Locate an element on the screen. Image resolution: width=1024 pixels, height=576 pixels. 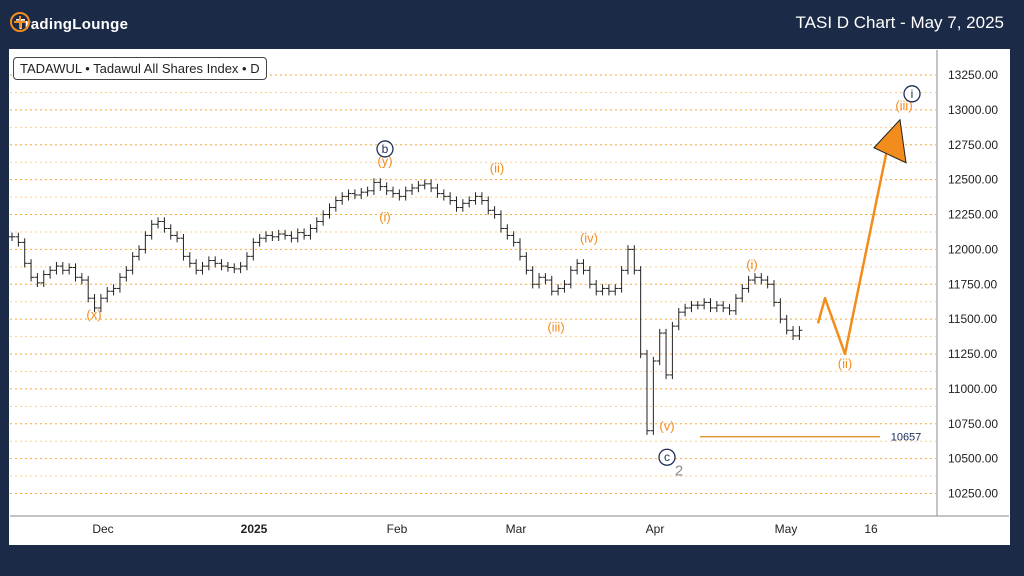
wave-circle-text: c is located at coordinates (667, 457).